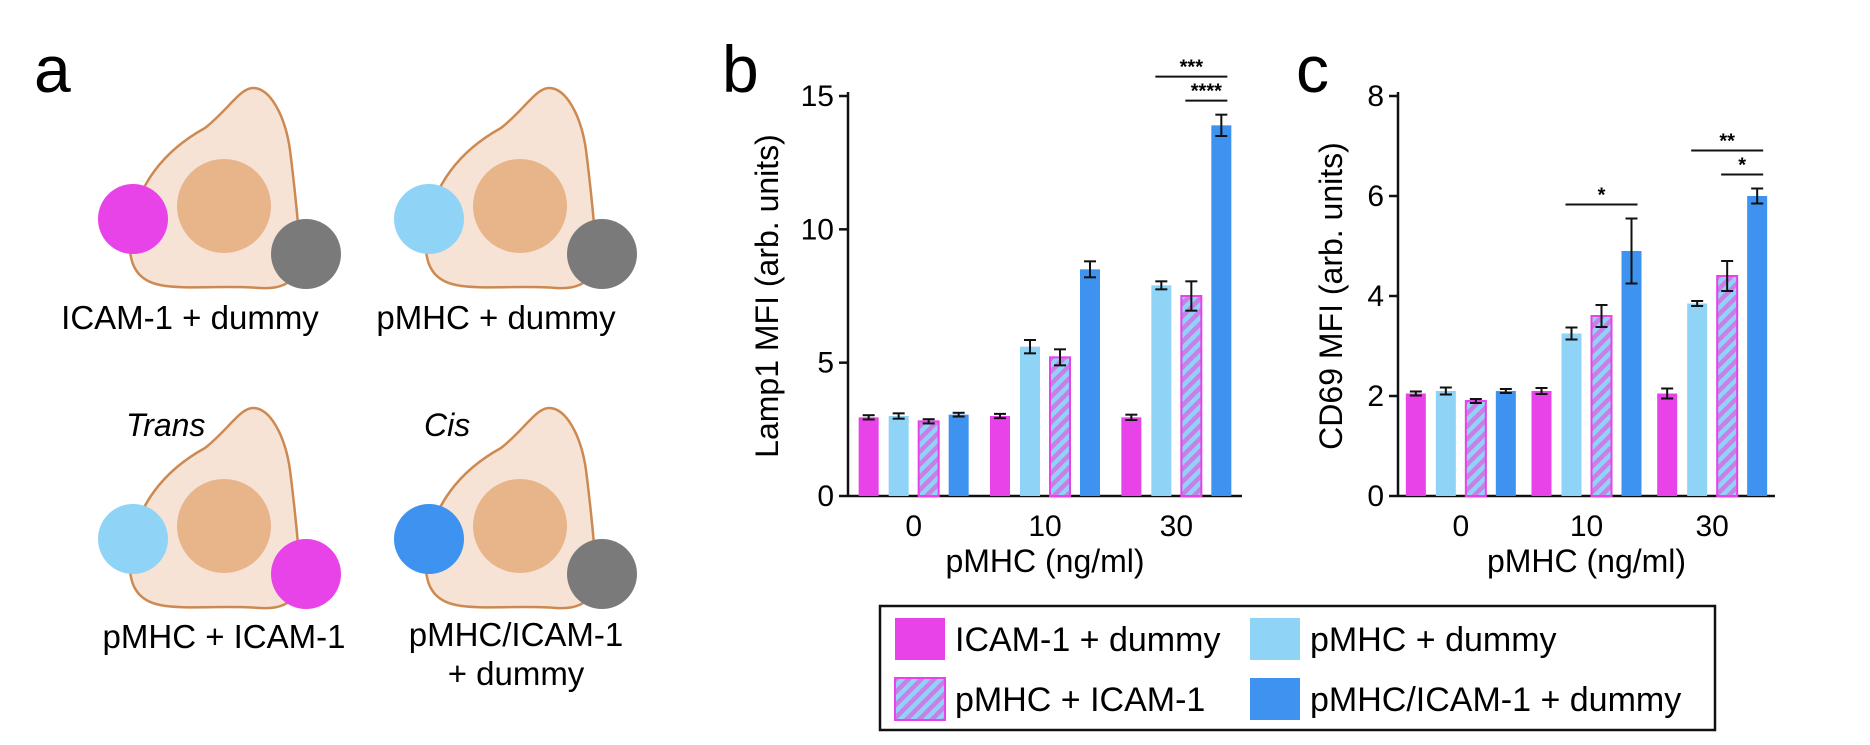 This screenshot has height=745, width=1870. Describe the element at coordinates (1375, 96) in the screenshot. I see `y-tick-label: 8` at that location.